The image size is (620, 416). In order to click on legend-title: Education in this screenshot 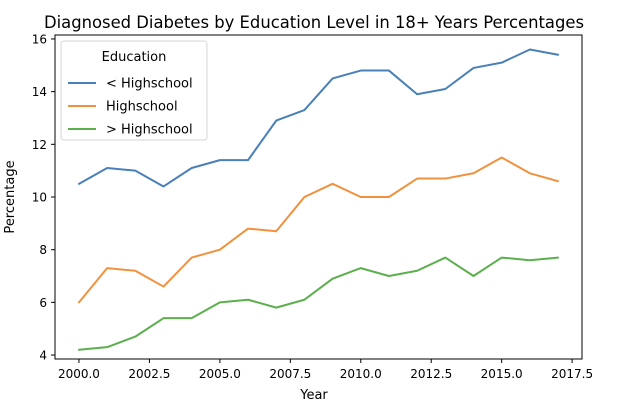, I will do `click(134, 57)`.